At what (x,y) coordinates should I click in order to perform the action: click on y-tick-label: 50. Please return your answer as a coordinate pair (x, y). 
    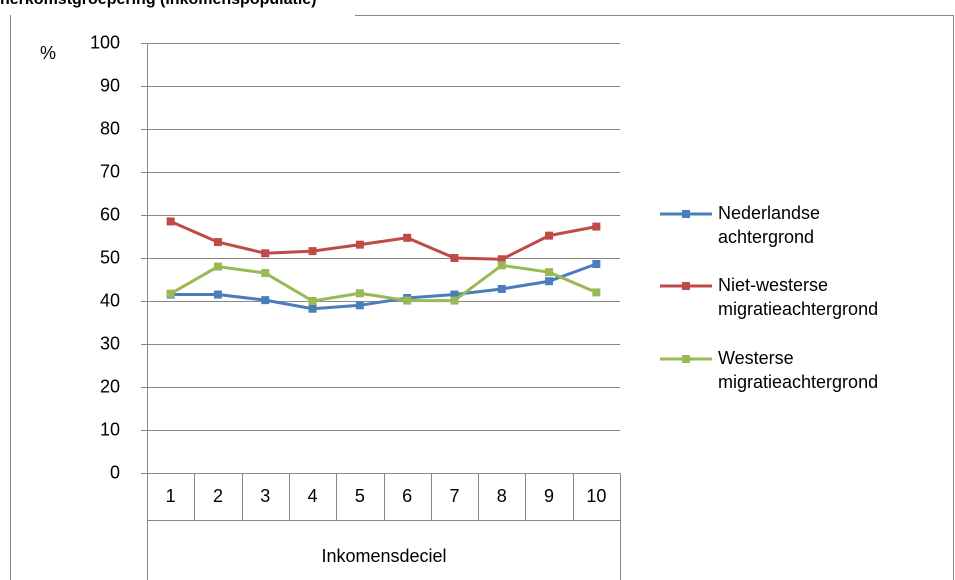
    Looking at the image, I should click on (110, 257).